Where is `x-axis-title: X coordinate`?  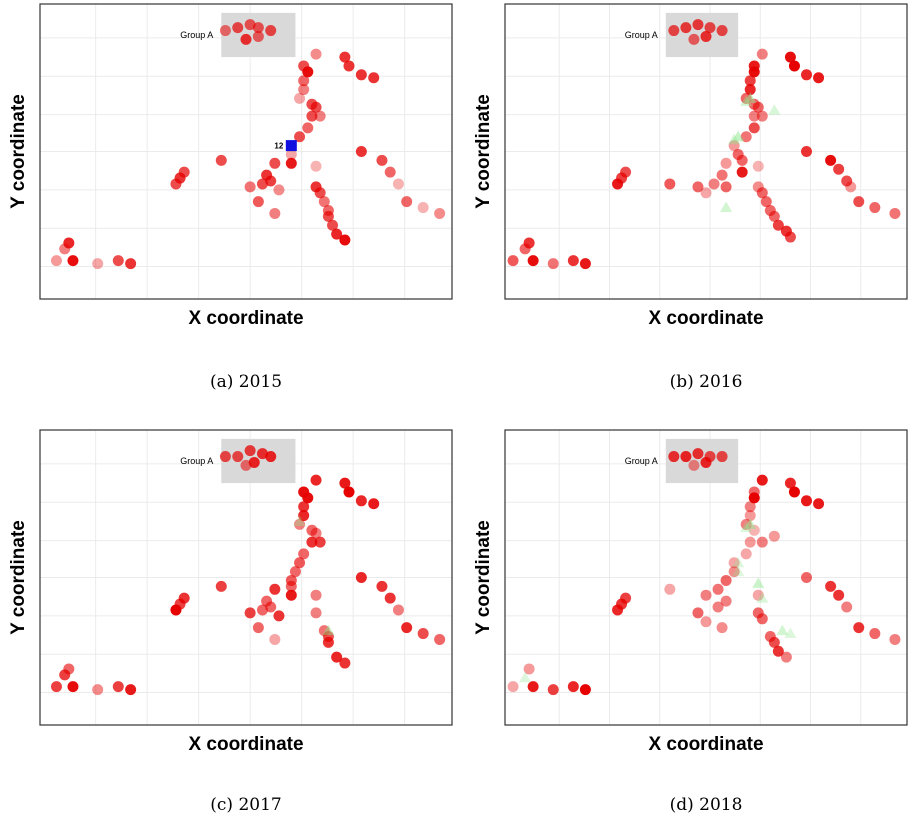
x-axis-title: X coordinate is located at coordinates (245, 744).